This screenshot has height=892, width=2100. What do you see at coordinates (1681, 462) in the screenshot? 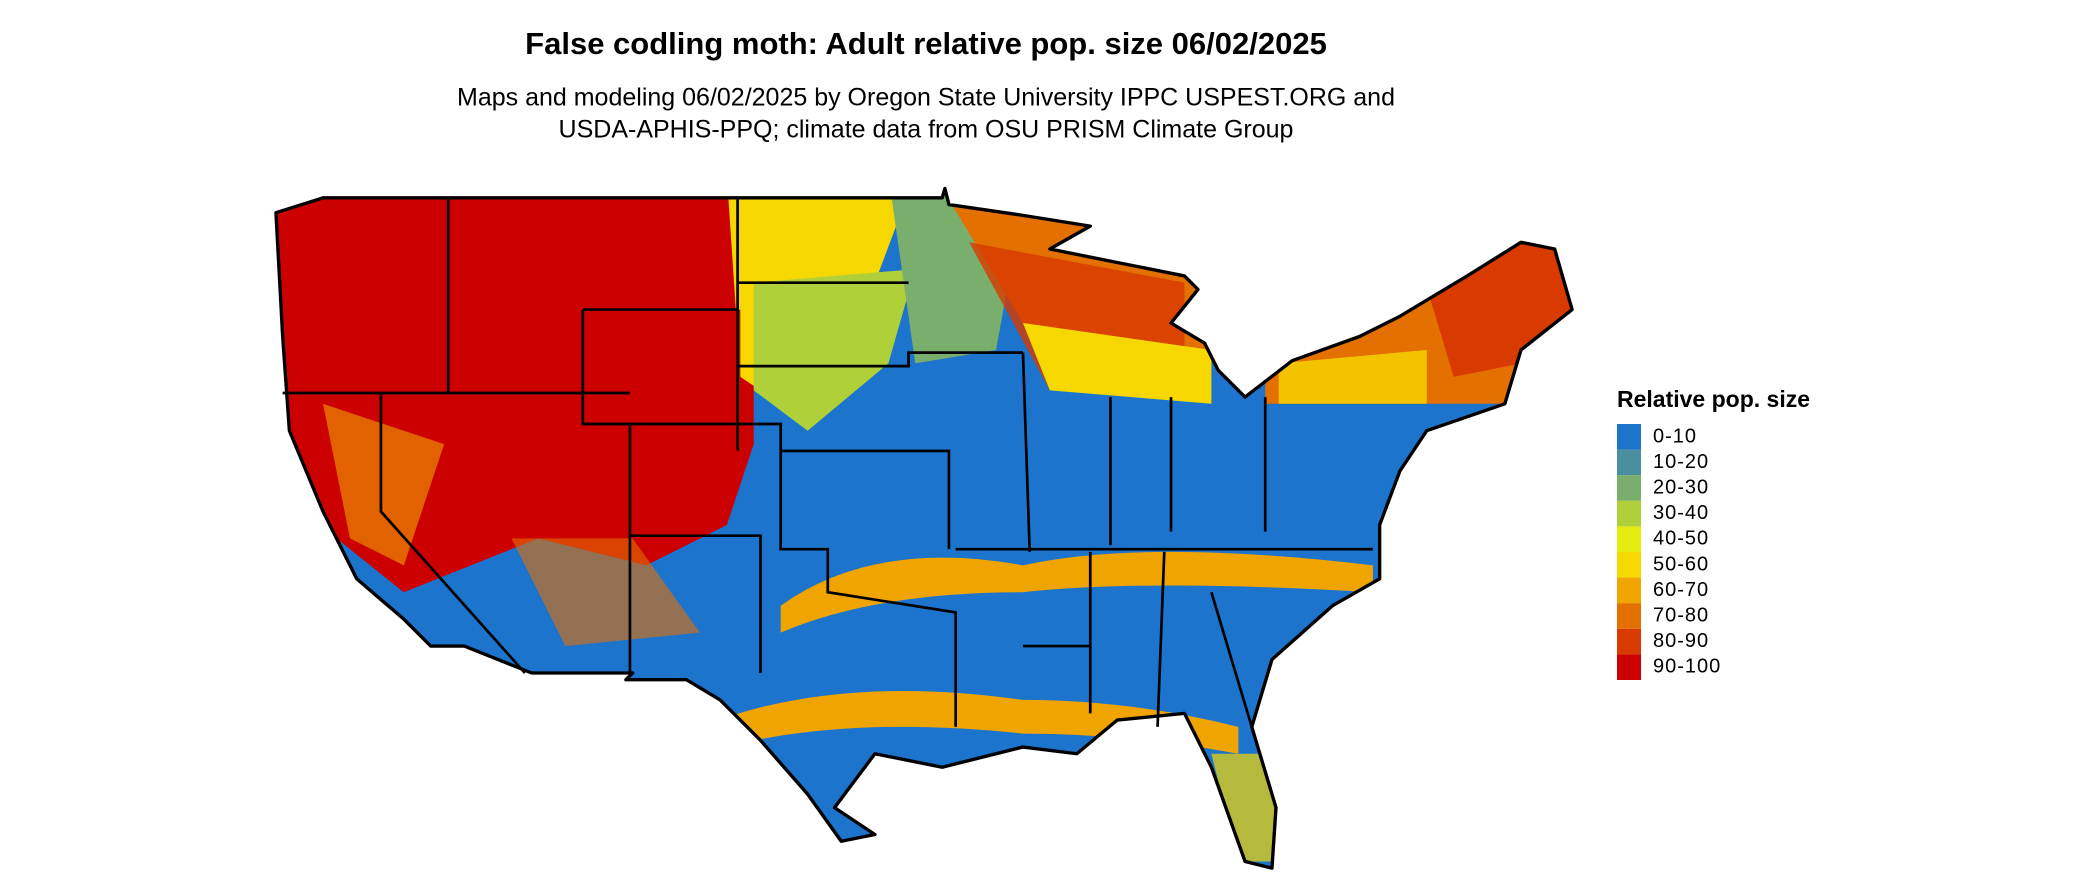
I see `legend-label: 10-20` at bounding box center [1681, 462].